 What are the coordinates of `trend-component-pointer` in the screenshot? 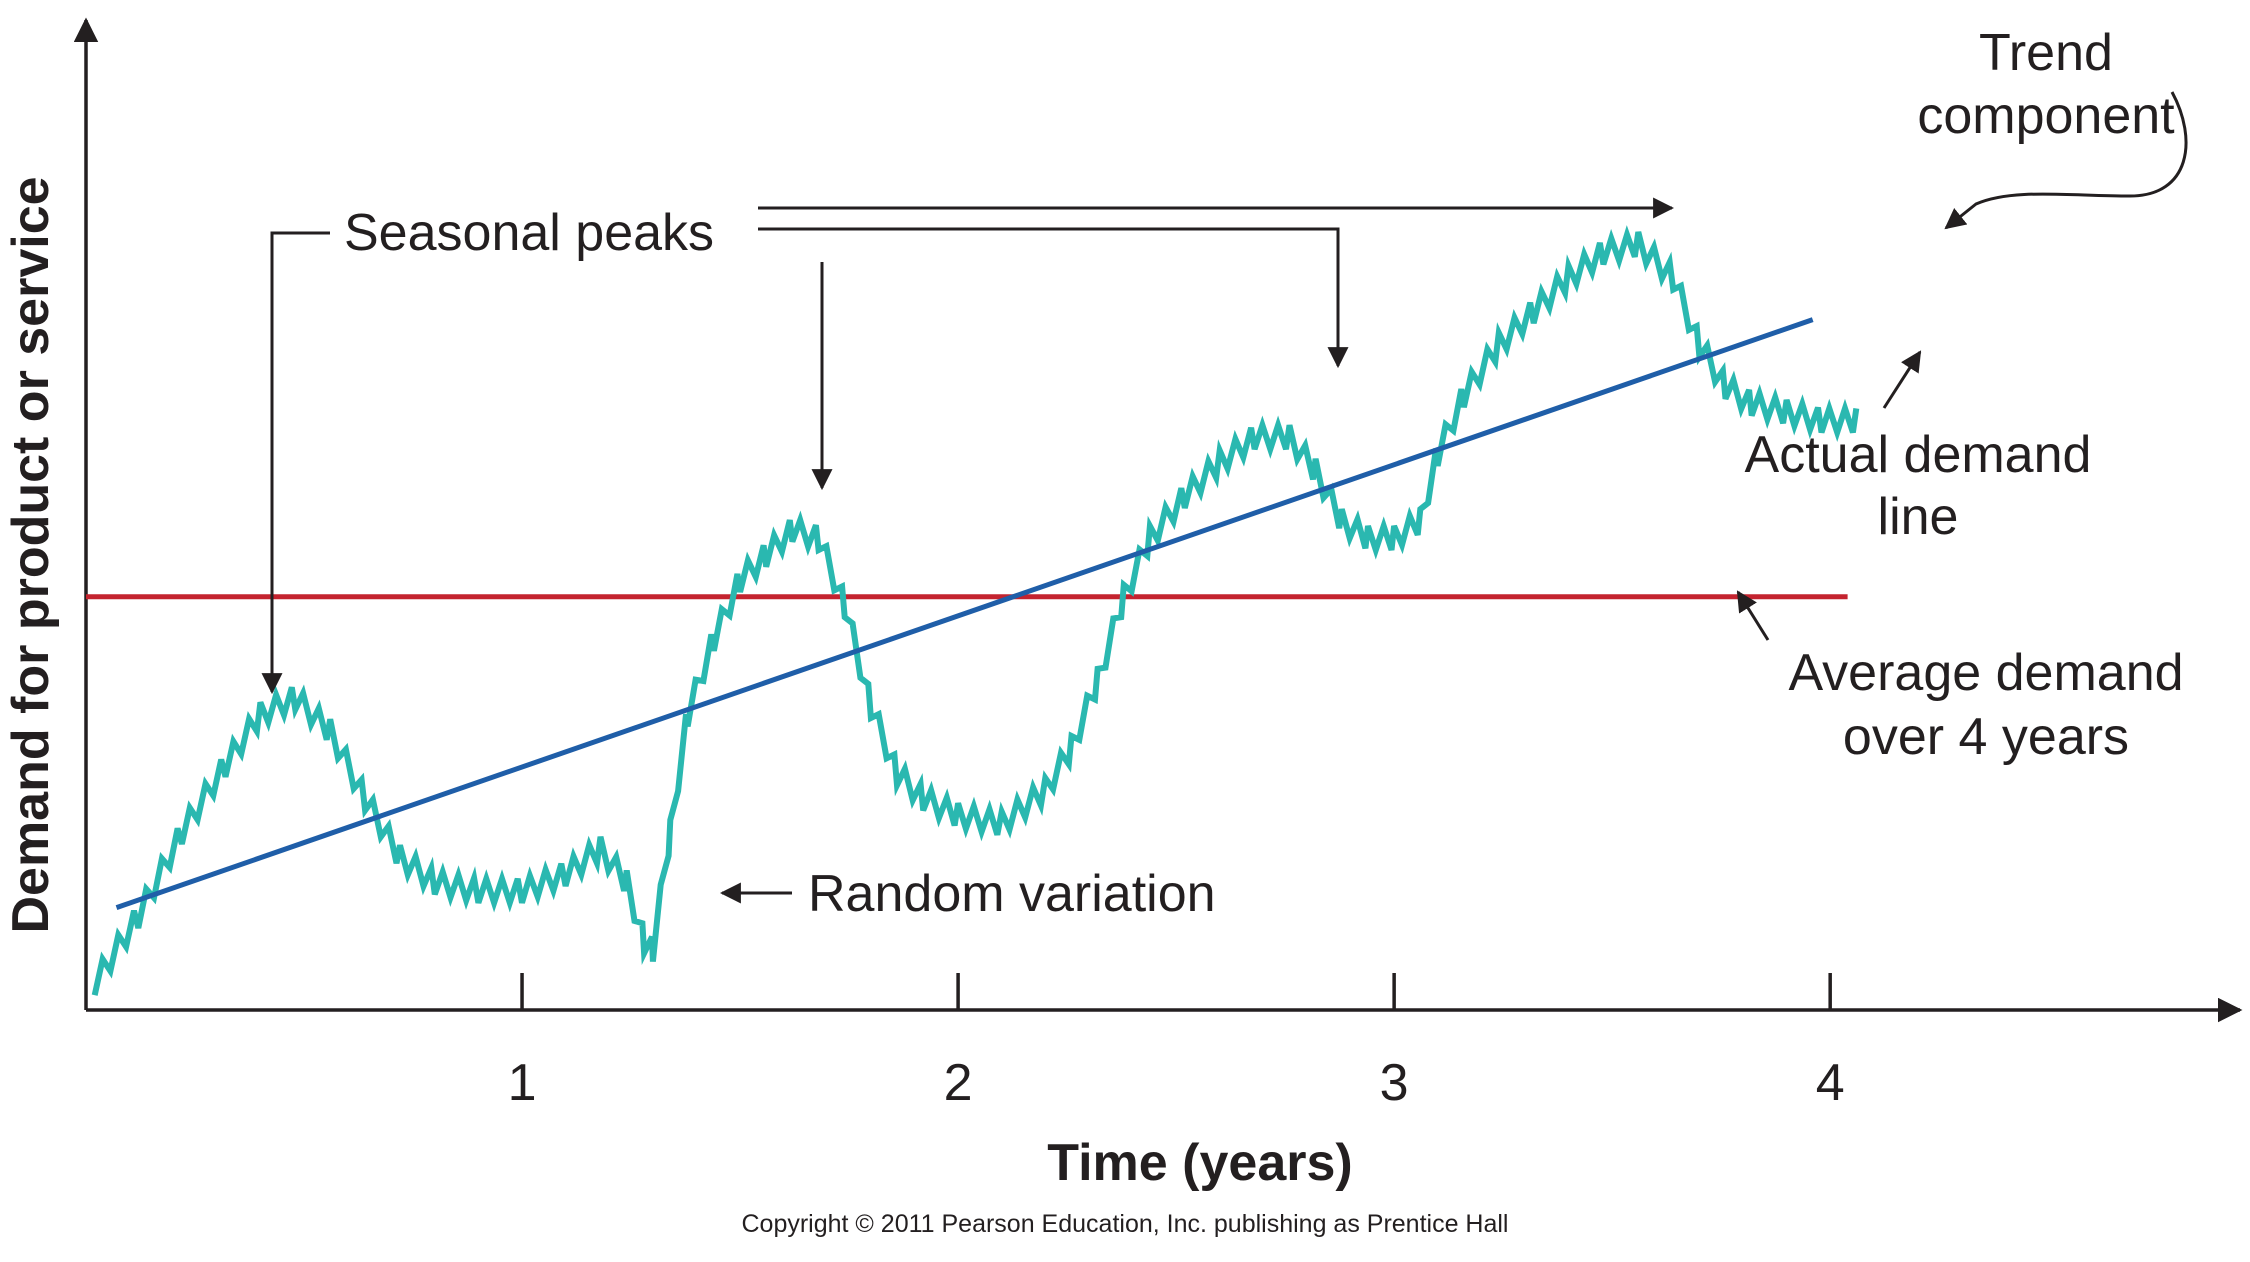 It's located at (1671, 165).